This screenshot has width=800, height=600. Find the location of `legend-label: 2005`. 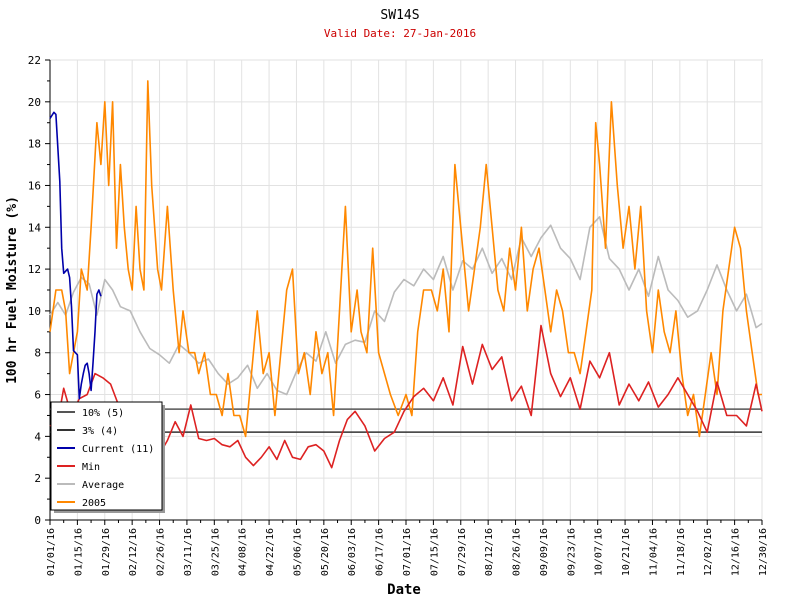

legend-label: 2005 is located at coordinates (94, 503).